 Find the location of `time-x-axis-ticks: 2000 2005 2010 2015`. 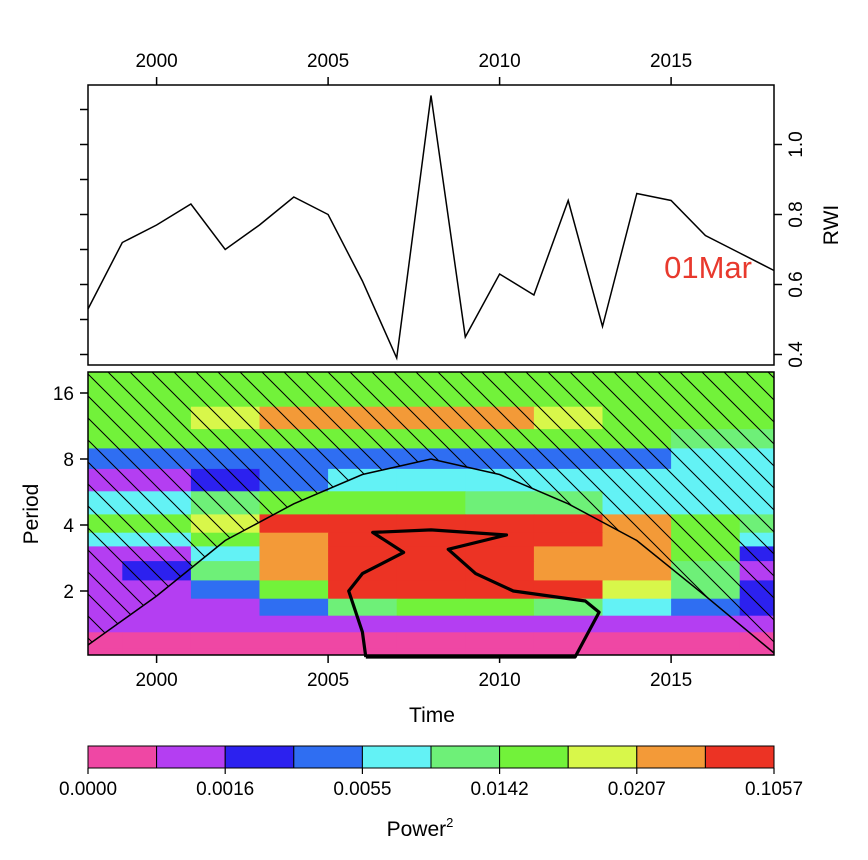

time-x-axis-ticks: 2000 2005 2010 2015 is located at coordinates (413, 673).